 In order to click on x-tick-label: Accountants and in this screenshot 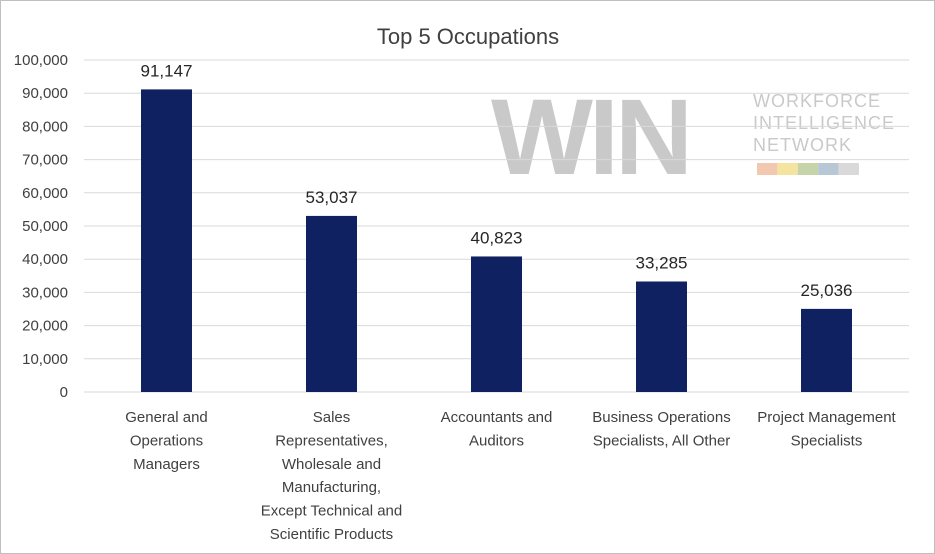, I will do `click(497, 417)`.